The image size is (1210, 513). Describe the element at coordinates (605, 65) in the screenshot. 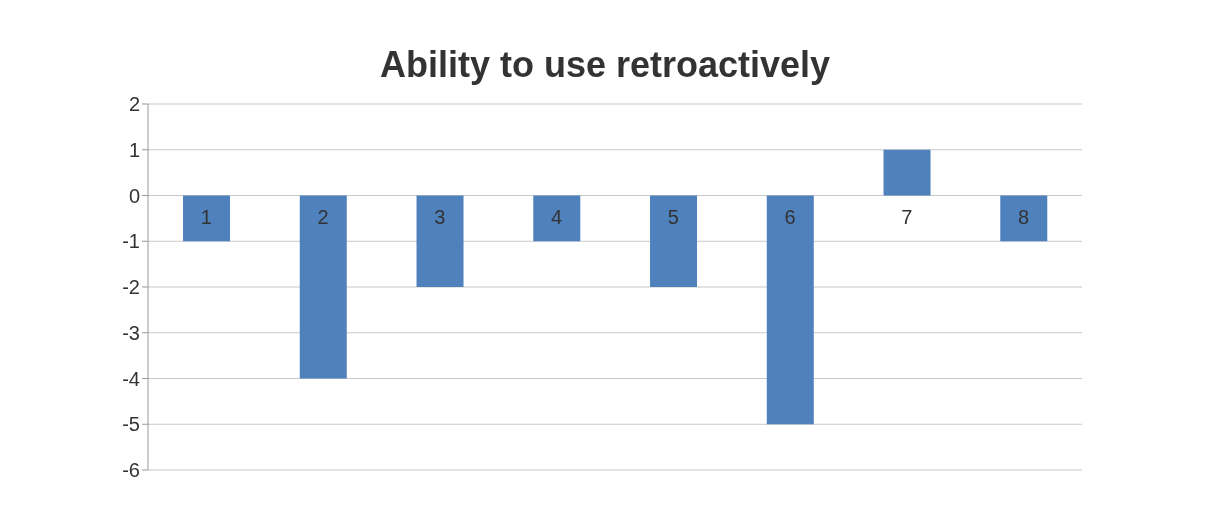

I see `chart-title: Ability to use retroactively` at that location.